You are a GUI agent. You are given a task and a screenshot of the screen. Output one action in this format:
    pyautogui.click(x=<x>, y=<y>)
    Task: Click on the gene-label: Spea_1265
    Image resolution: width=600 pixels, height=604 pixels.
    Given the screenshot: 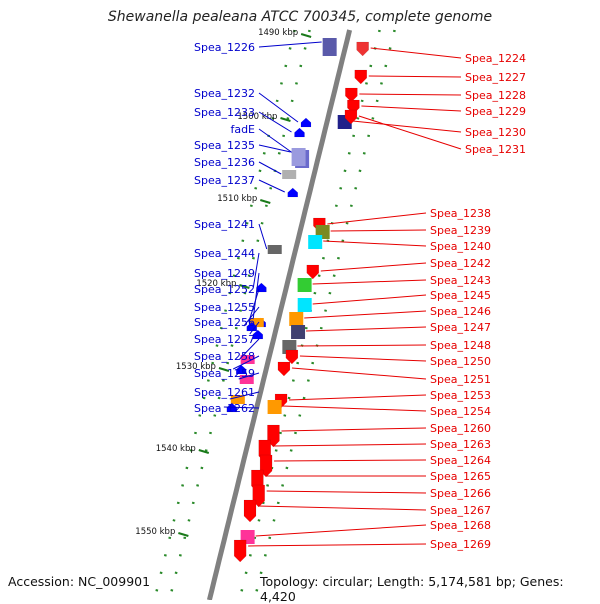 What is the action you would take?
    pyautogui.click(x=460, y=476)
    